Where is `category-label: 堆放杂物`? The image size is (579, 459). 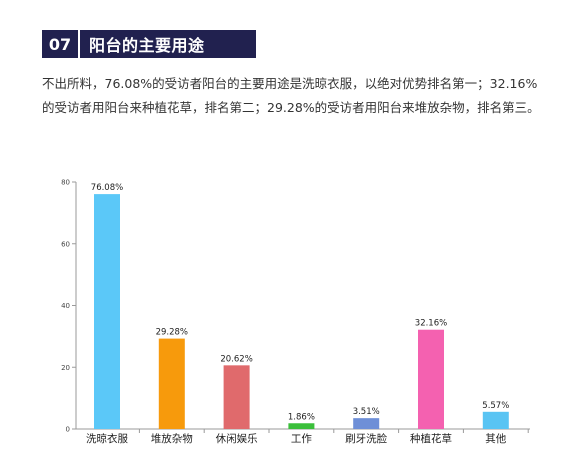 category-label: 堆放杂物 is located at coordinates (172, 438).